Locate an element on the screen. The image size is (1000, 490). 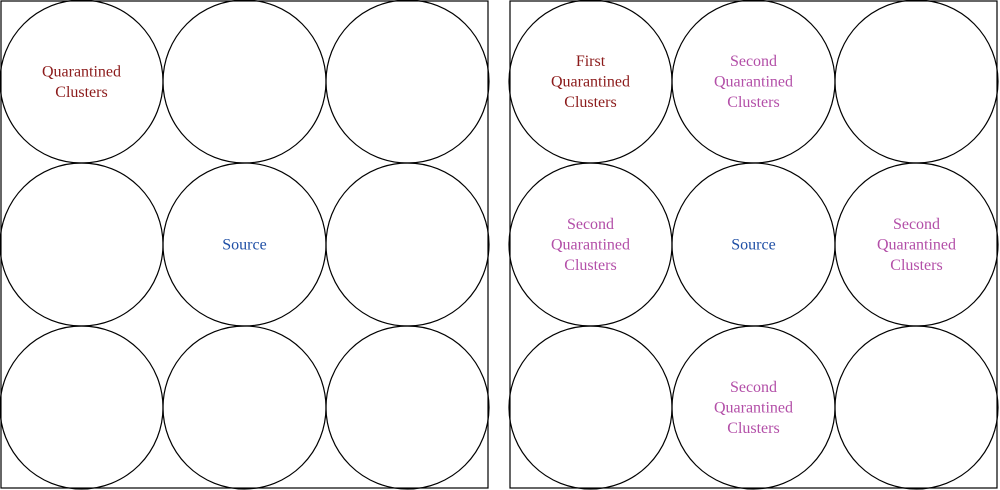
cluster-label: Quarantined Clusters is located at coordinates (81, 82).